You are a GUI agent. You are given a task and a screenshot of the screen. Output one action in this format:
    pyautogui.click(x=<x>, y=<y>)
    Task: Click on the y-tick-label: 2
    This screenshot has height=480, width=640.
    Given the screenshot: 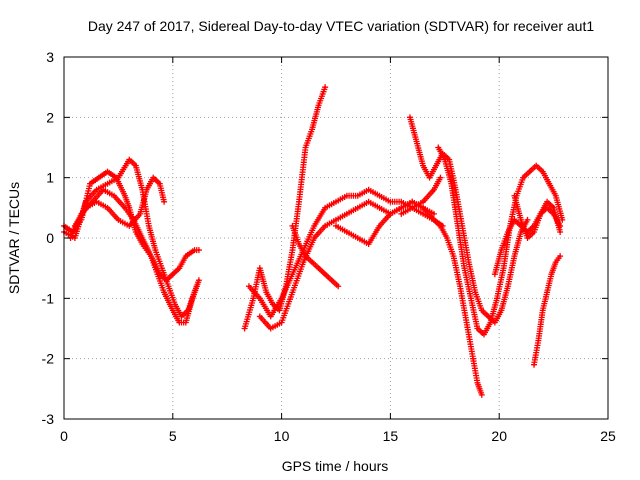 What is the action you would take?
    pyautogui.click(x=50, y=117)
    